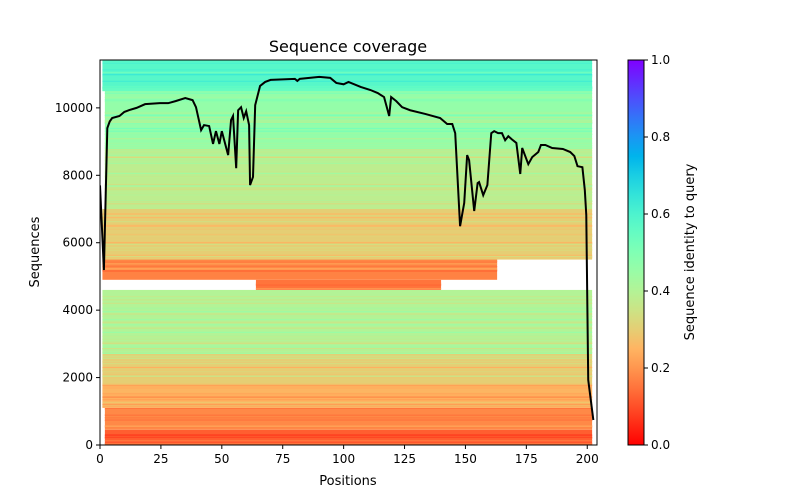 Image resolution: width=800 pixels, height=504 pixels. What do you see at coordinates (636, 252) in the screenshot?
I see `colorbar` at bounding box center [636, 252].